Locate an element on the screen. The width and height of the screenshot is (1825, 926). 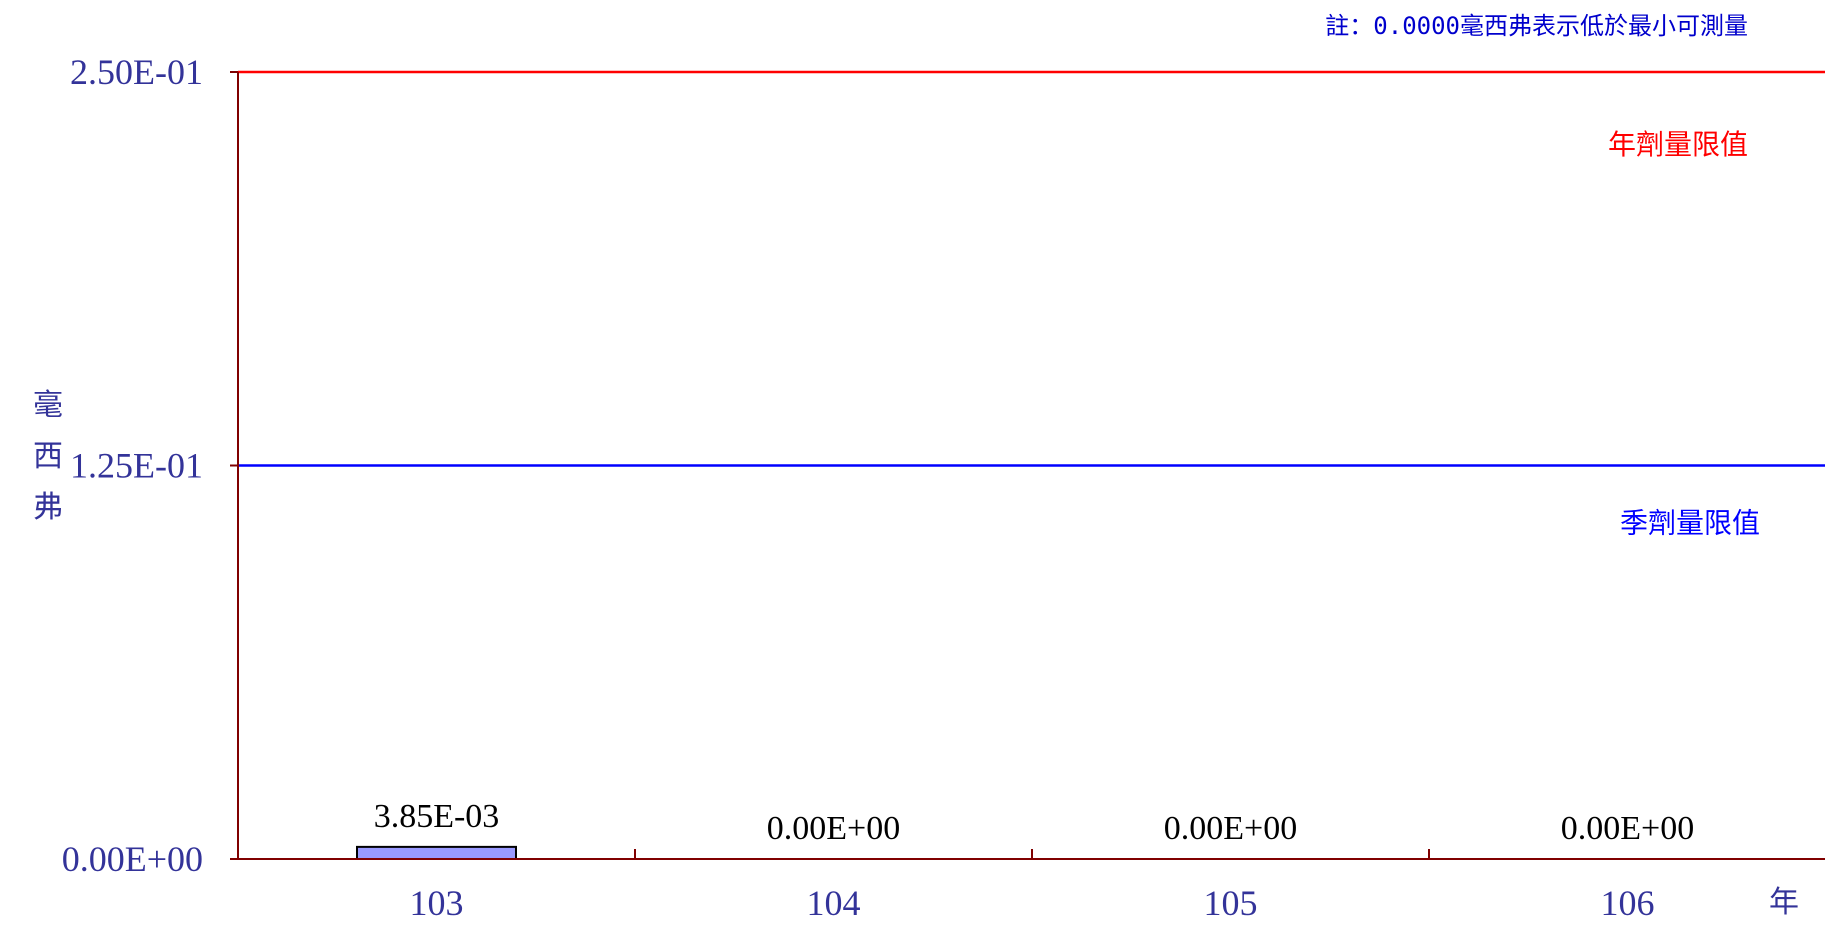
y-axis-label-char: 毫 is located at coordinates (48, 405).